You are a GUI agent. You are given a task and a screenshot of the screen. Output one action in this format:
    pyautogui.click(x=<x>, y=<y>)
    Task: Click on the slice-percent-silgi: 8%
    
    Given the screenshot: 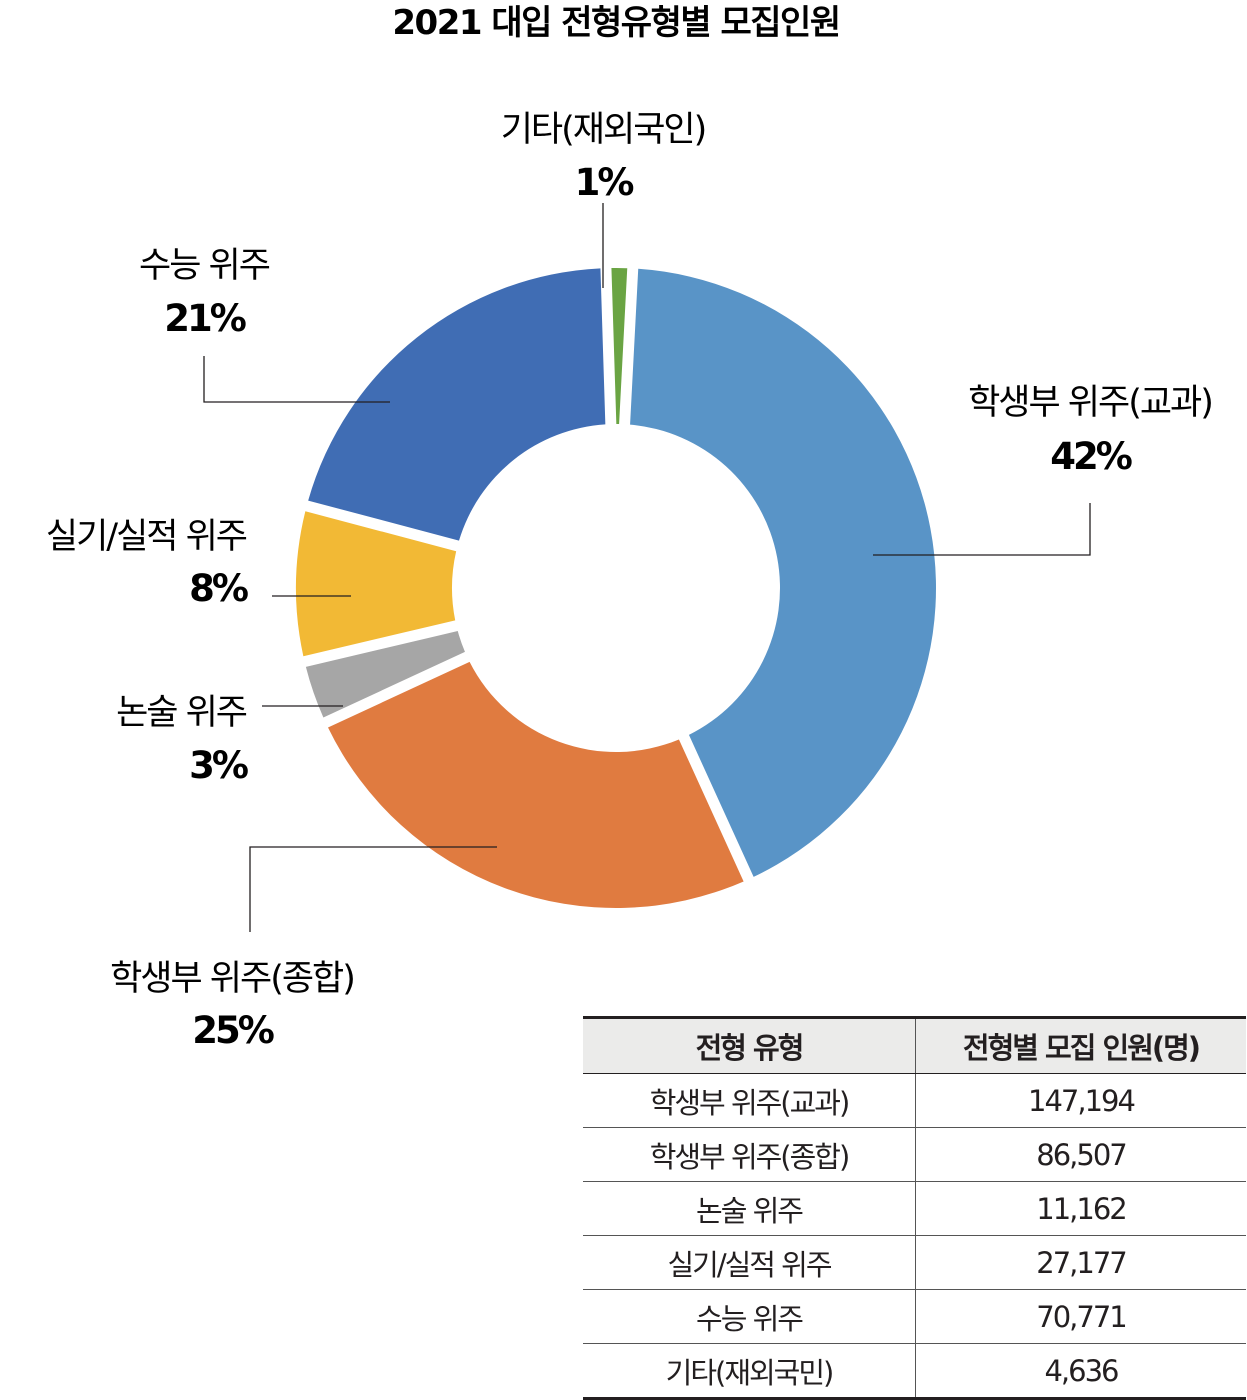 What is the action you would take?
    pyautogui.click(x=218, y=588)
    